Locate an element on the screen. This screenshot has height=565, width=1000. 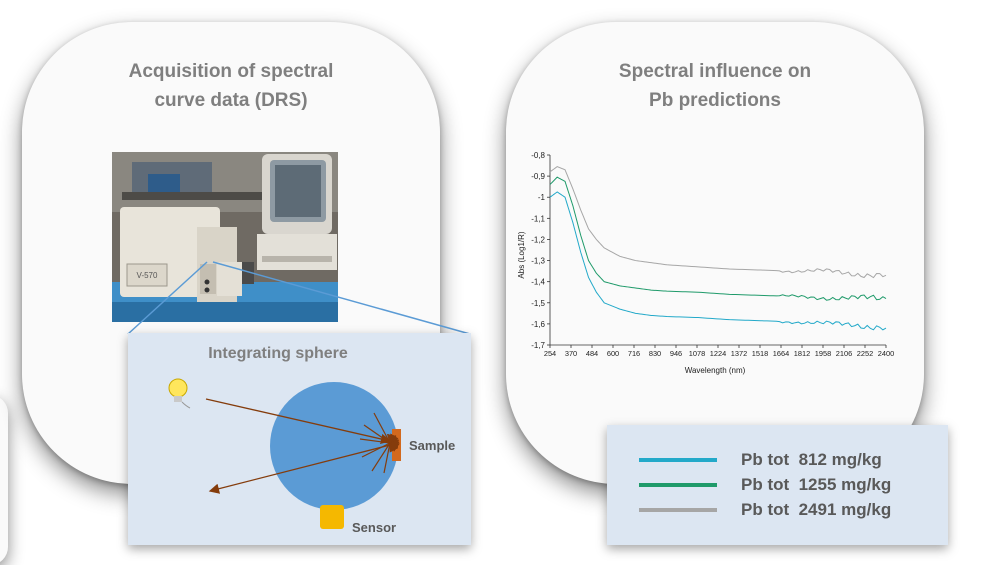
y-tick-label: -1,7 is located at coordinates (538, 345).